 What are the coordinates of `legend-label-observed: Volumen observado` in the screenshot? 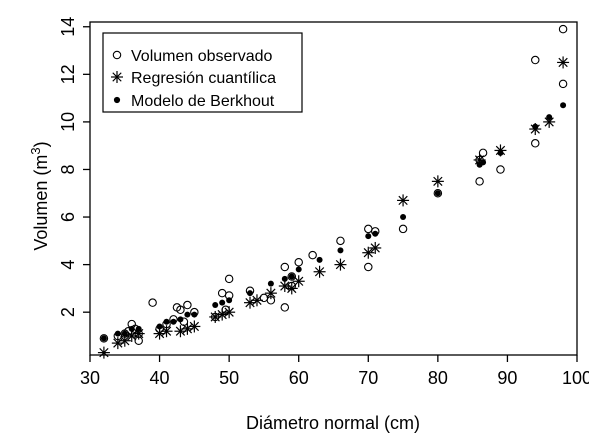 It's located at (202, 56).